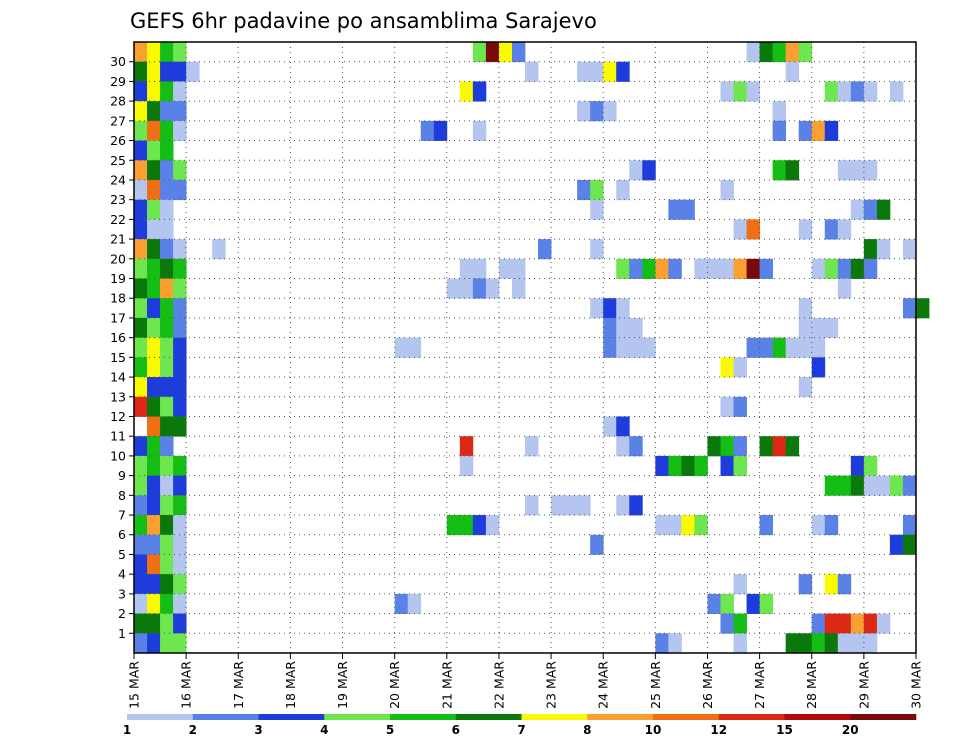 This screenshot has width=960, height=742. What do you see at coordinates (394, 685) in the screenshot?
I see `x-tick-label: 20 MAR` at bounding box center [394, 685].